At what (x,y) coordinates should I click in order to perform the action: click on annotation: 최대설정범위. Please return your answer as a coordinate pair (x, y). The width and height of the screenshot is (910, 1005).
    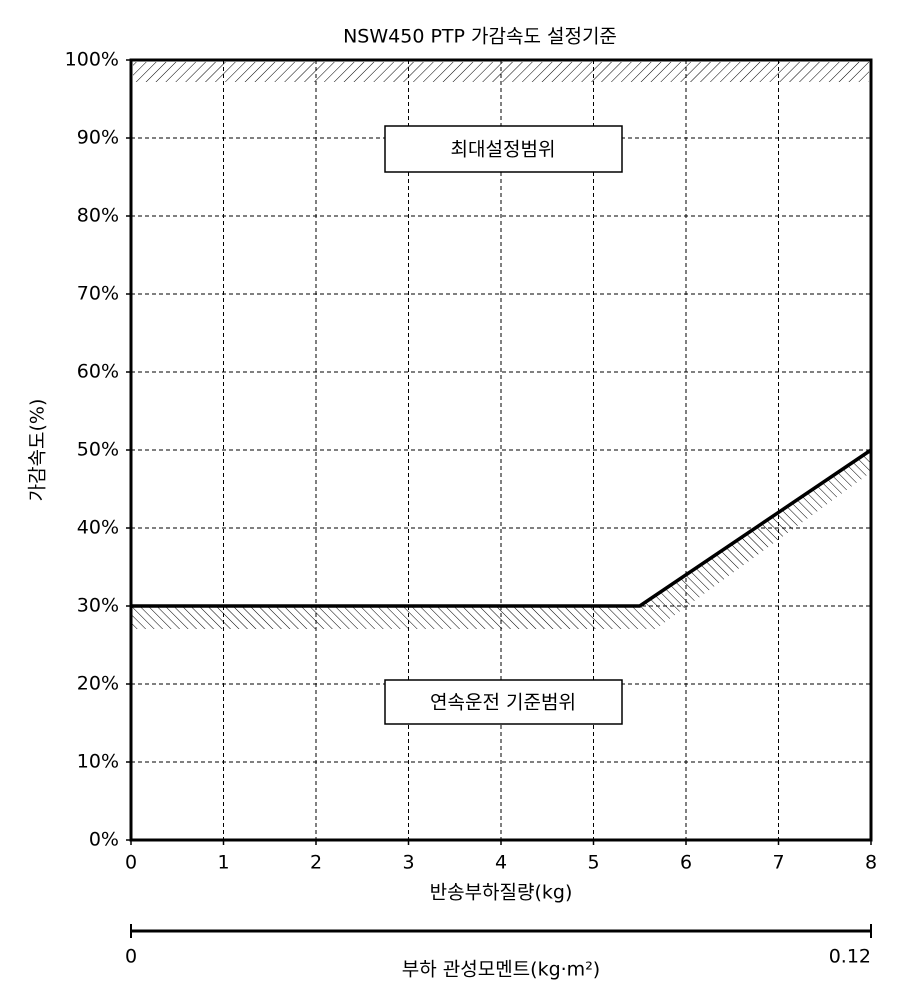
    Looking at the image, I should click on (503, 150).